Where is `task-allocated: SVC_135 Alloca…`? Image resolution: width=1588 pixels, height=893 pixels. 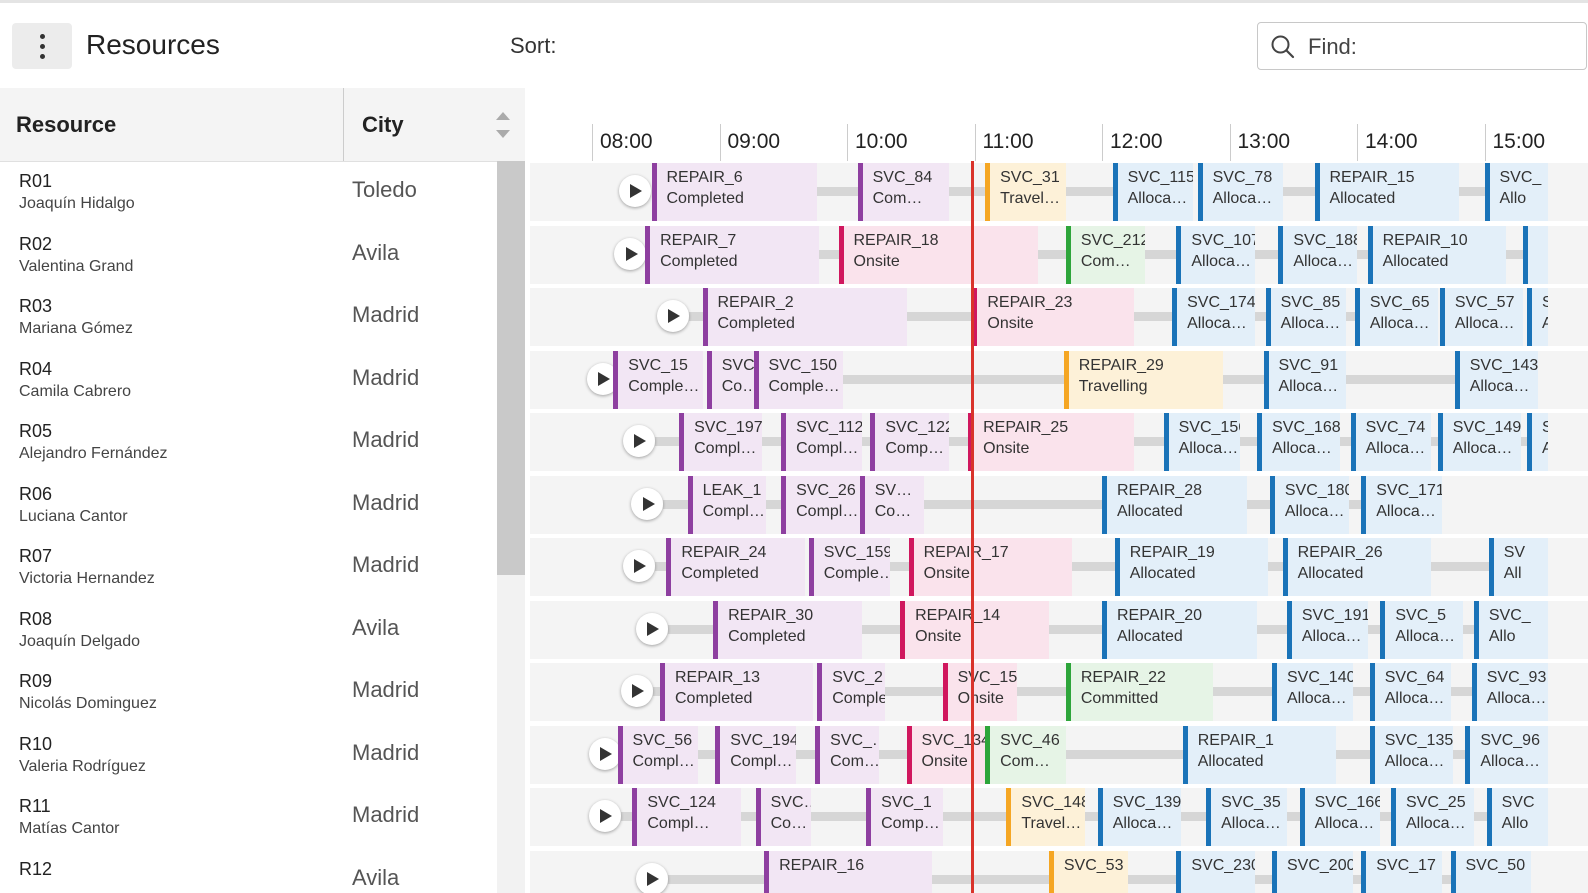
task-allocated: SVC_135 Alloca… is located at coordinates (1411, 754).